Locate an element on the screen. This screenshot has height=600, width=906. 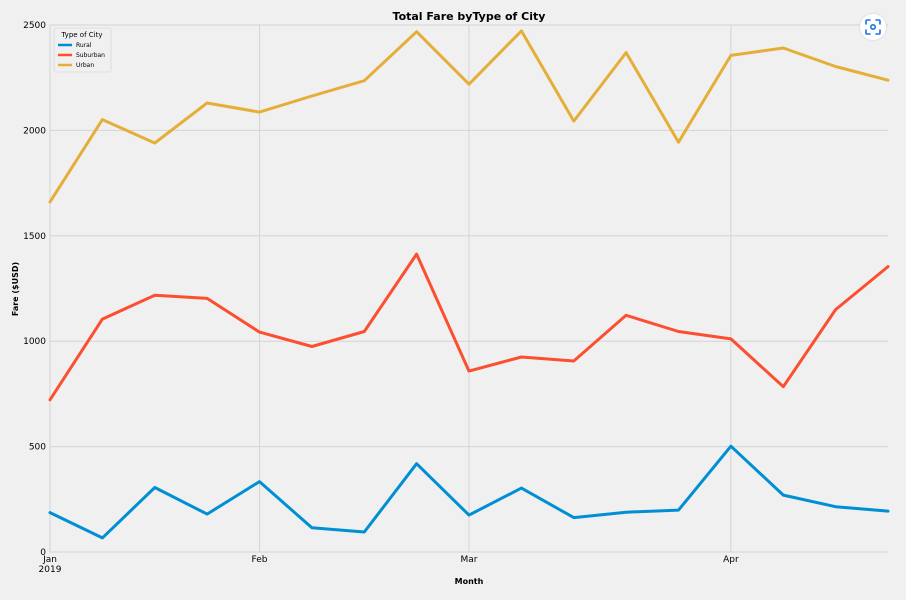
y-tick-label: 1000 is located at coordinates (34, 342).